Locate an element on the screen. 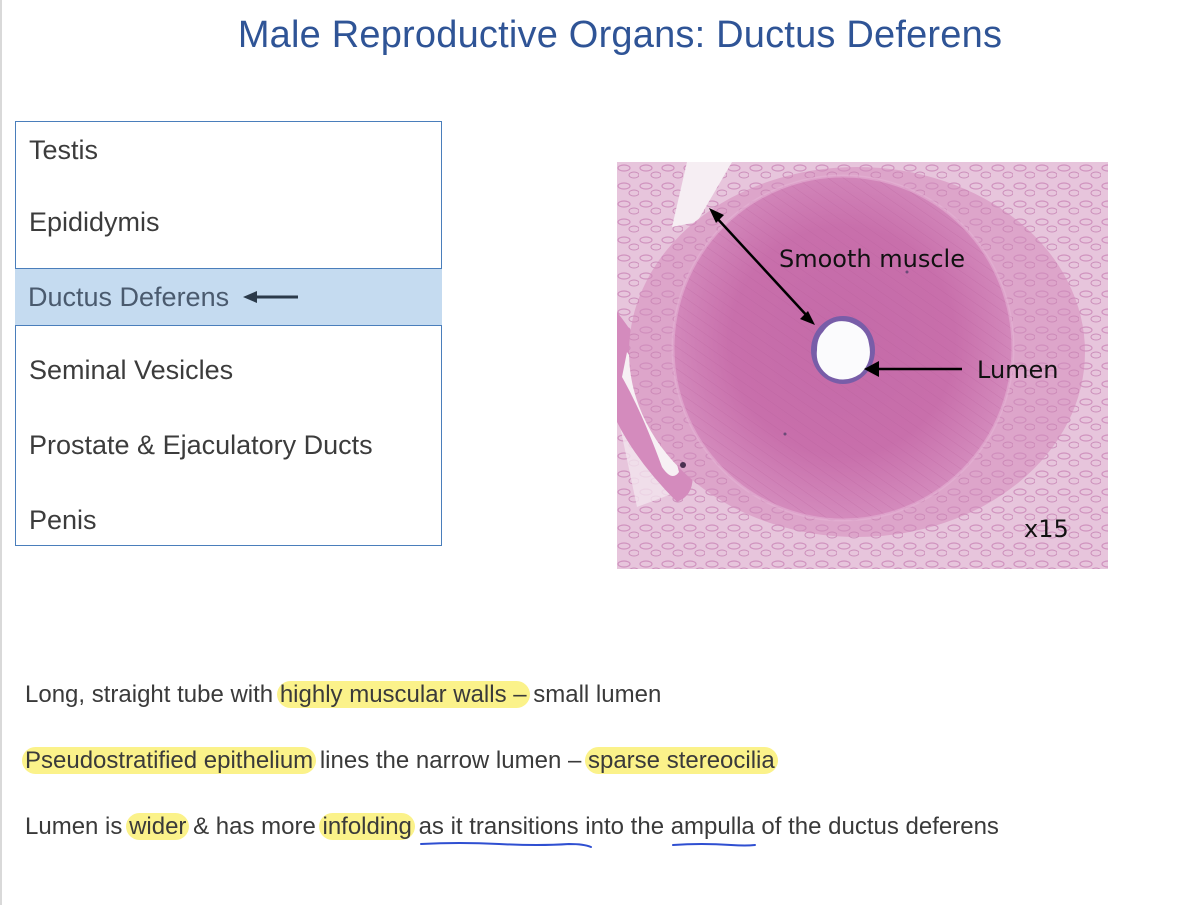 The image size is (1190, 905). smooth-muscle-label: Smooth muscle is located at coordinates (872, 259).